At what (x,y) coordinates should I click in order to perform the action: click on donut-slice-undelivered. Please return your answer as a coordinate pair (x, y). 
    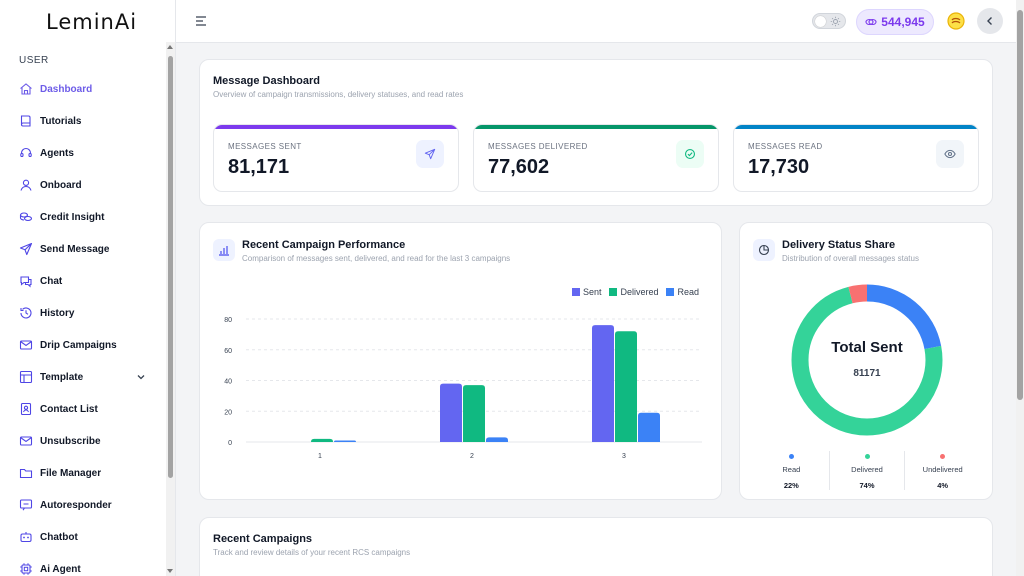
    Looking at the image, I should click on (867, 360).